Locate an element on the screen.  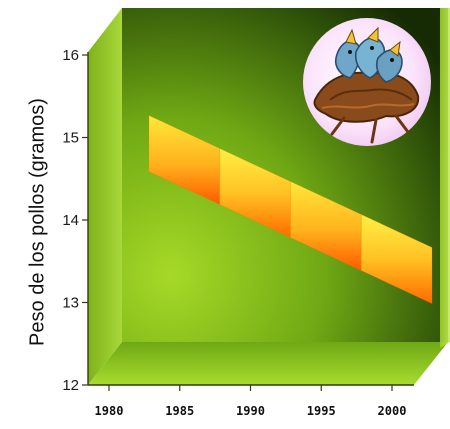
right-edge is located at coordinates (445, 178).